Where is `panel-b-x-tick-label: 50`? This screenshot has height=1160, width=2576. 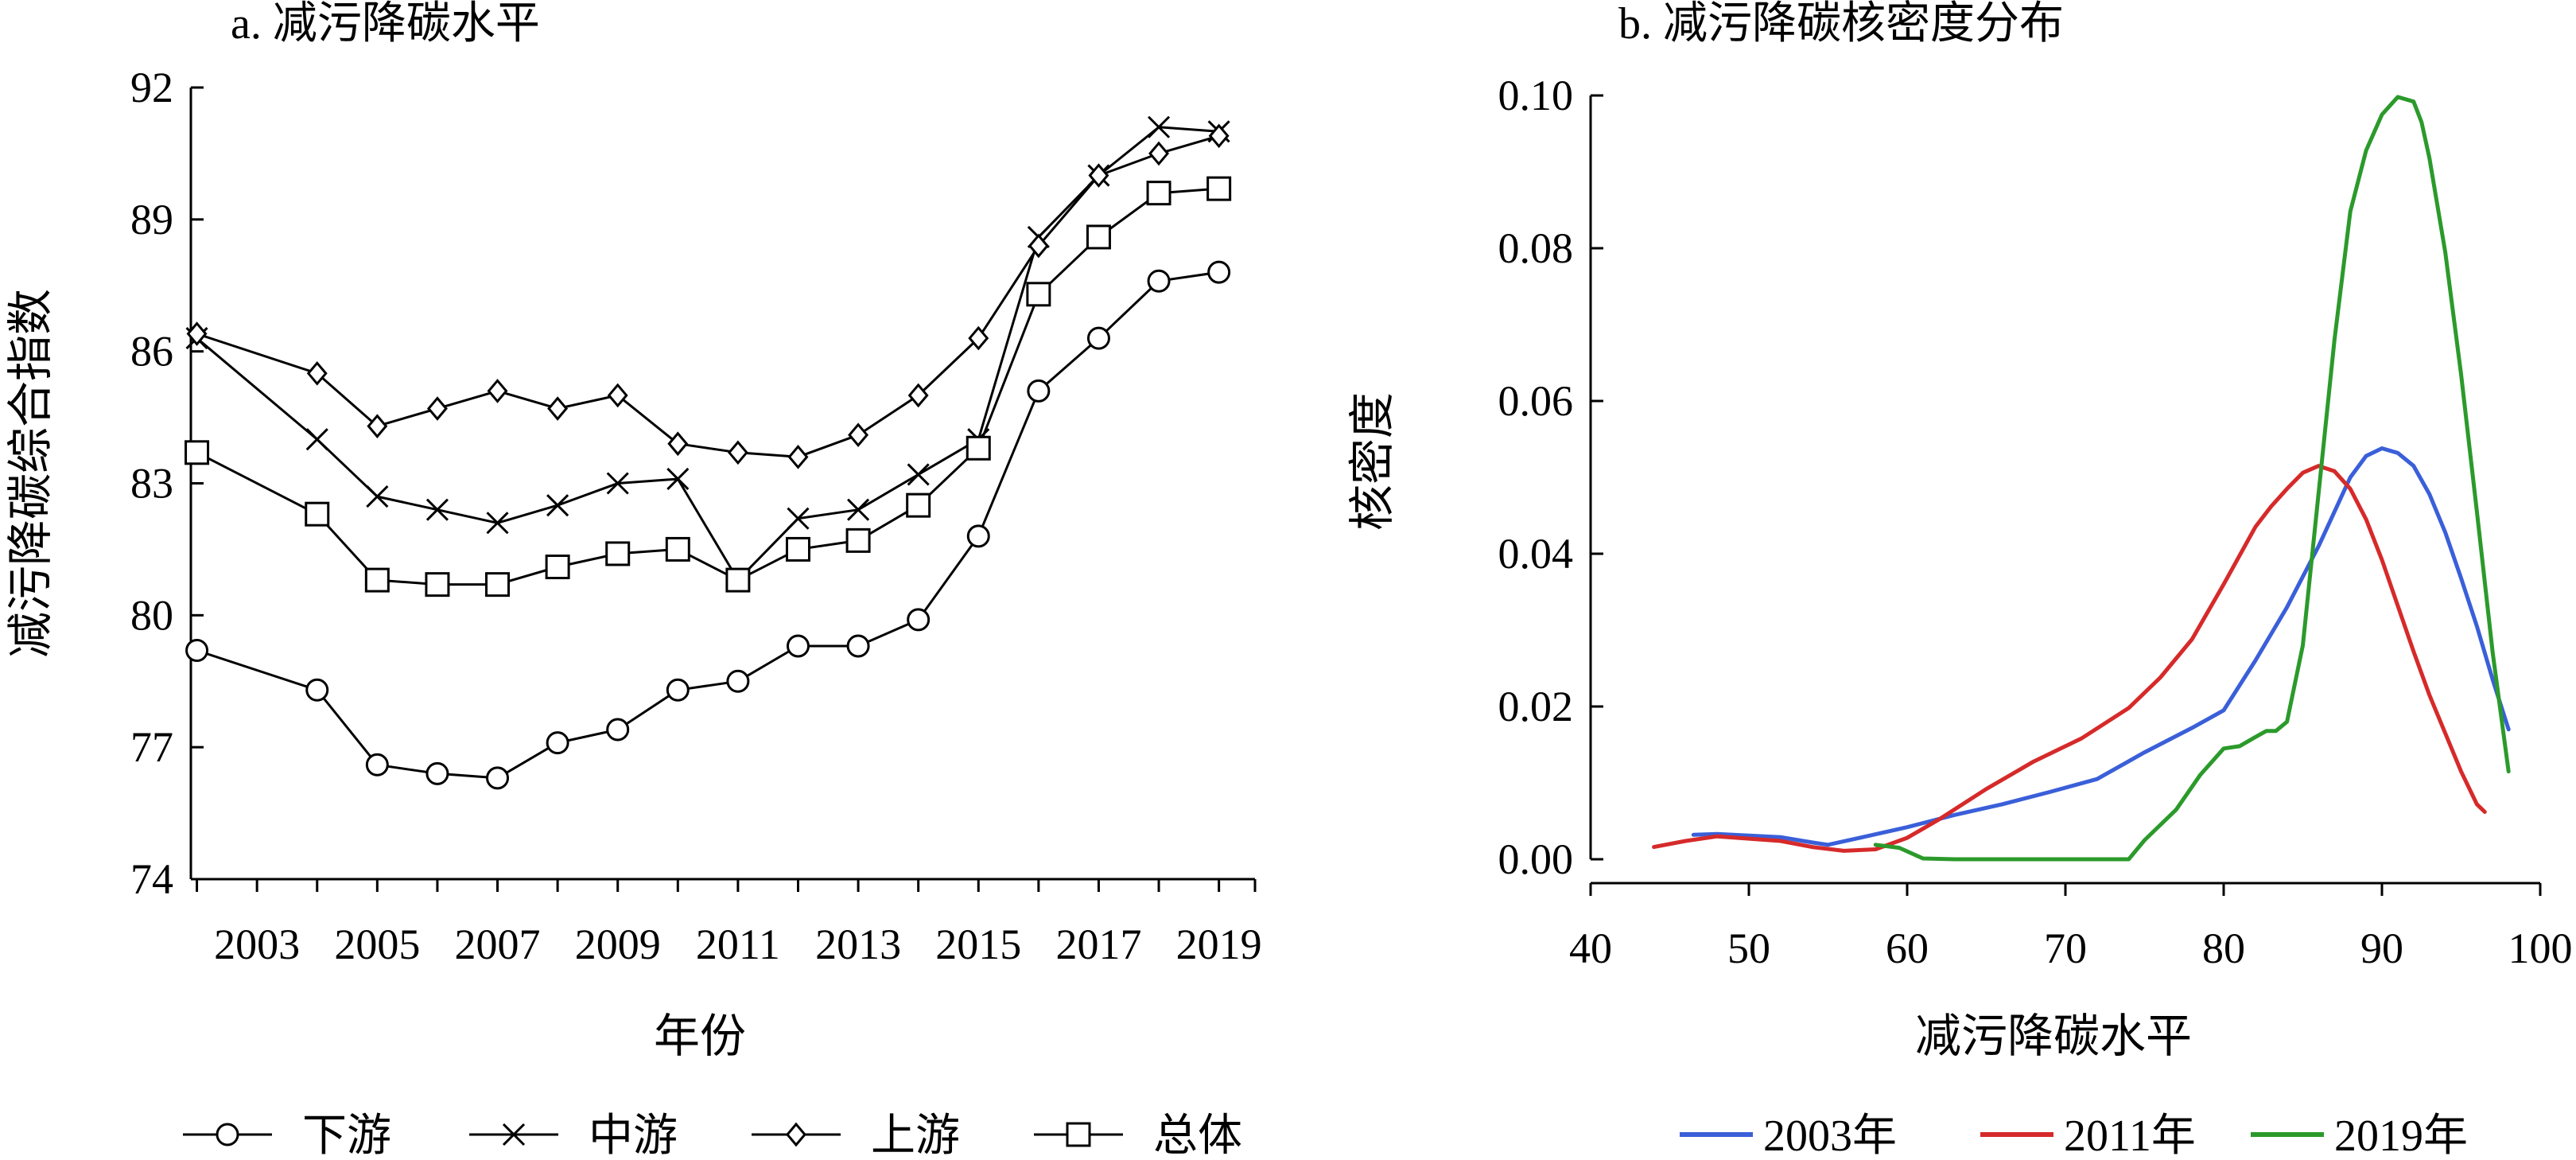 panel-b-x-tick-label: 50 is located at coordinates (1748, 948).